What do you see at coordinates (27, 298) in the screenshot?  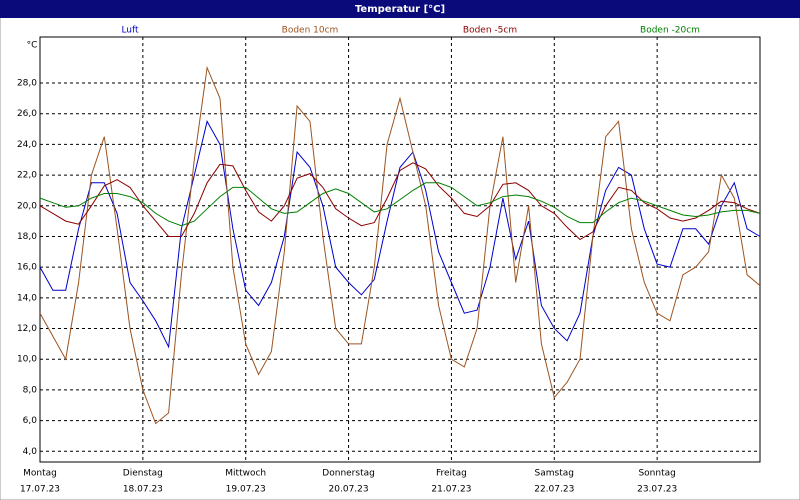 I see `y-tick-label: 14,0` at bounding box center [27, 298].